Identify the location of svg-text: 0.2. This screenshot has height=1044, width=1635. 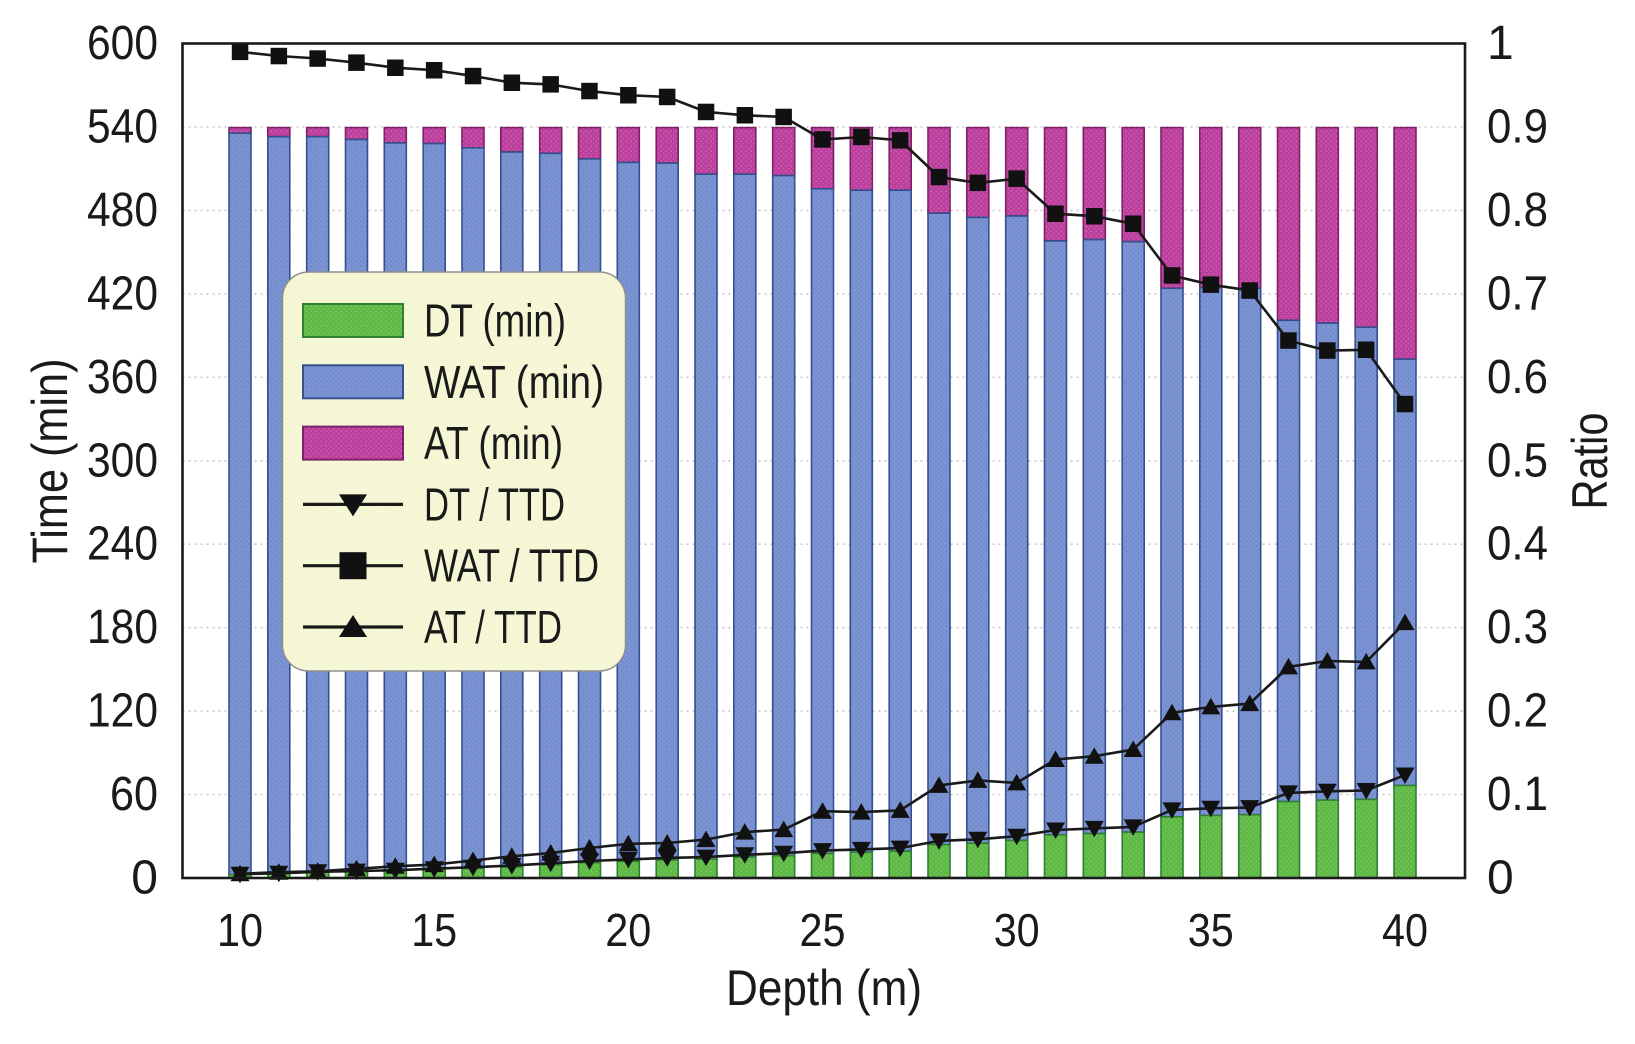
(1517, 711).